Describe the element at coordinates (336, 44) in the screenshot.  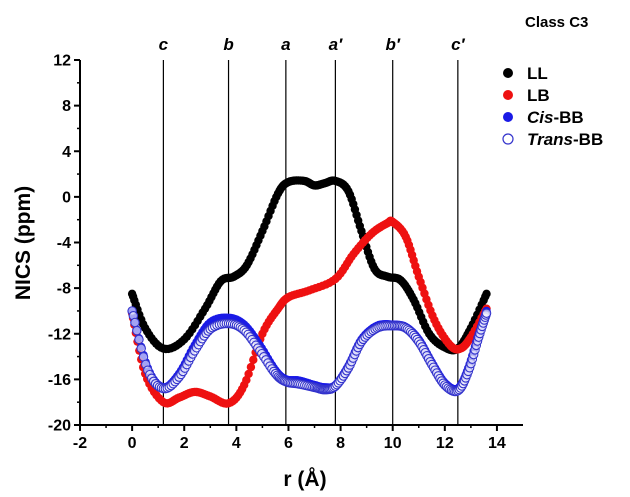
I see `reference-line-label: a′` at that location.